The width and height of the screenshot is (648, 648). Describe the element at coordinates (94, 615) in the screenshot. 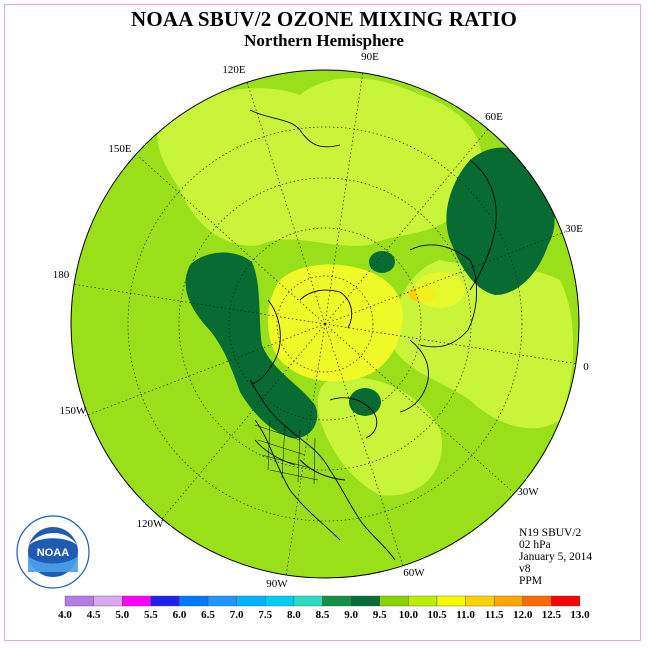

I see `legend-tick-label: 4.5` at that location.